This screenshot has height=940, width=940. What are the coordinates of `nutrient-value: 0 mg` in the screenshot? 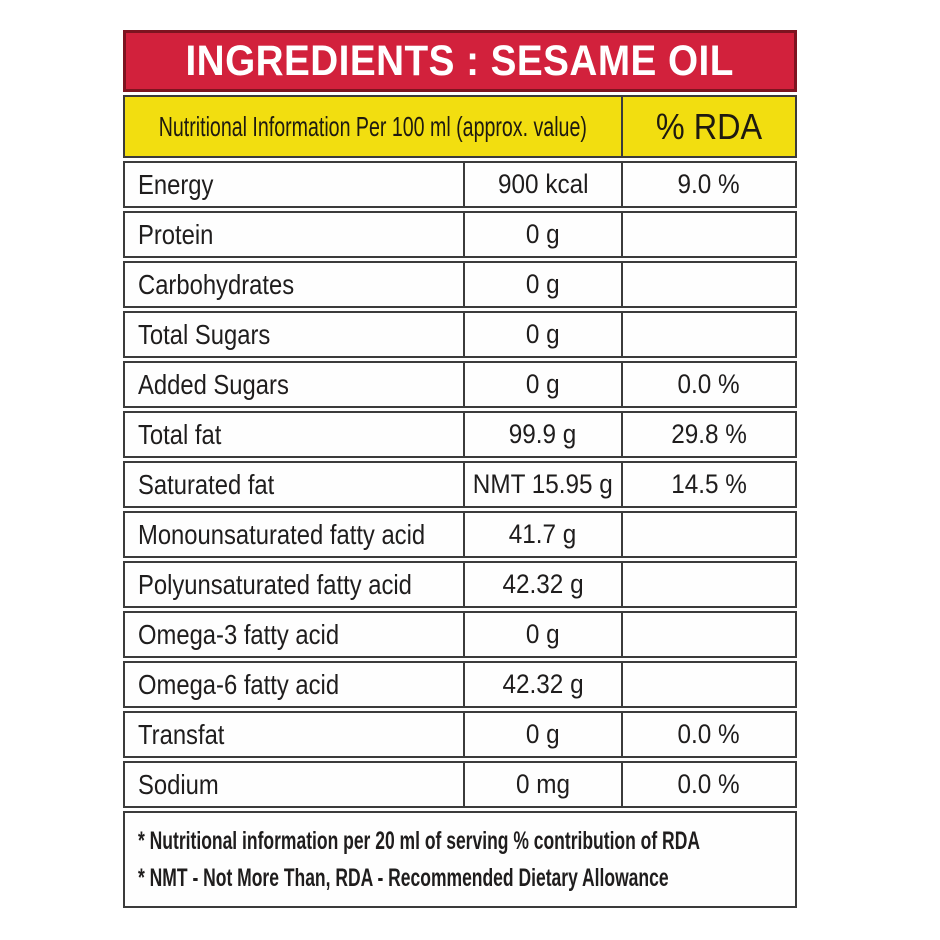 It's located at (544, 784).